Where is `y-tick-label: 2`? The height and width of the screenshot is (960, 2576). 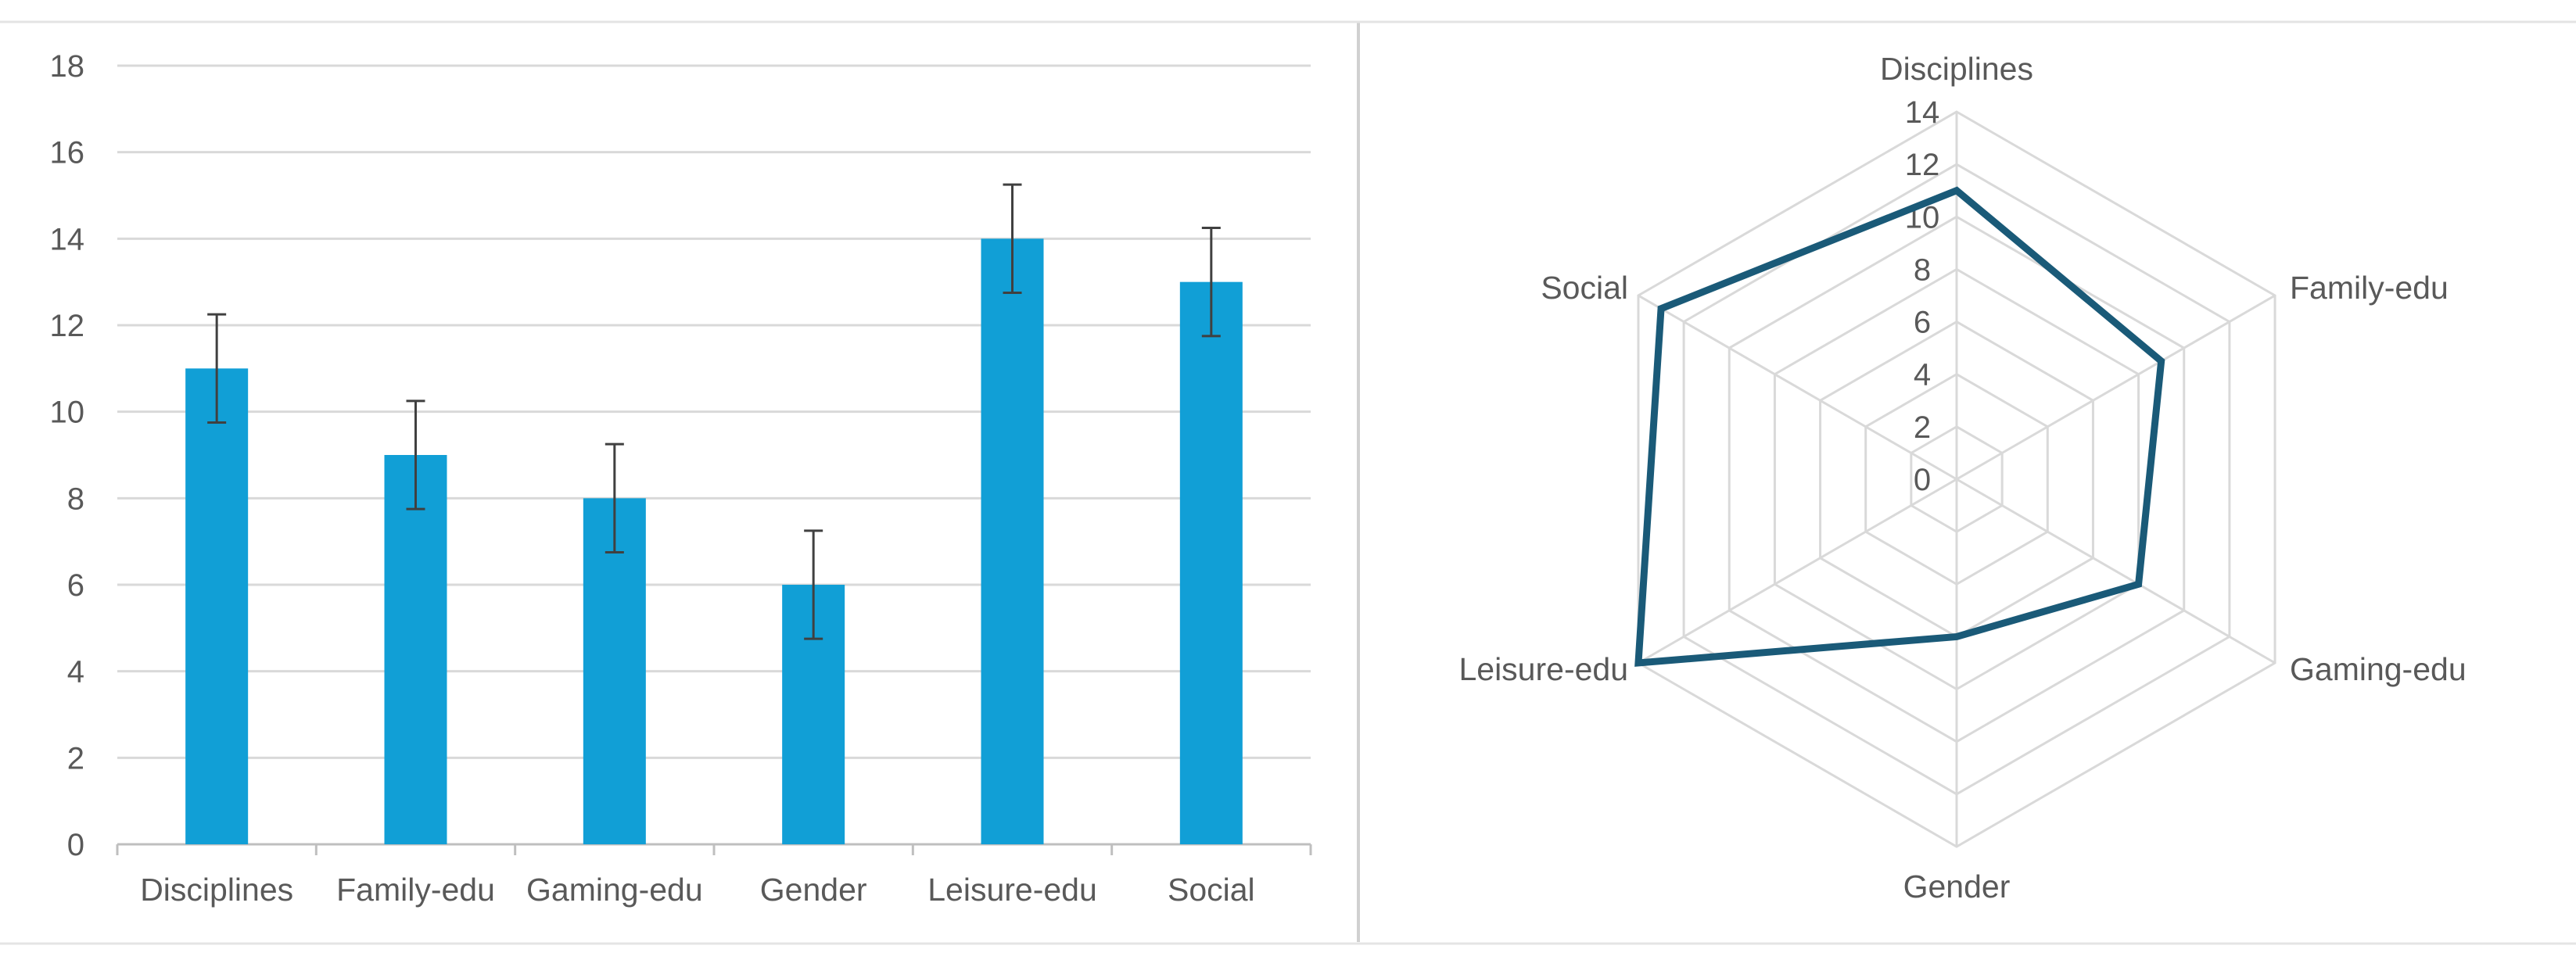
y-tick-label: 2 is located at coordinates (75, 758).